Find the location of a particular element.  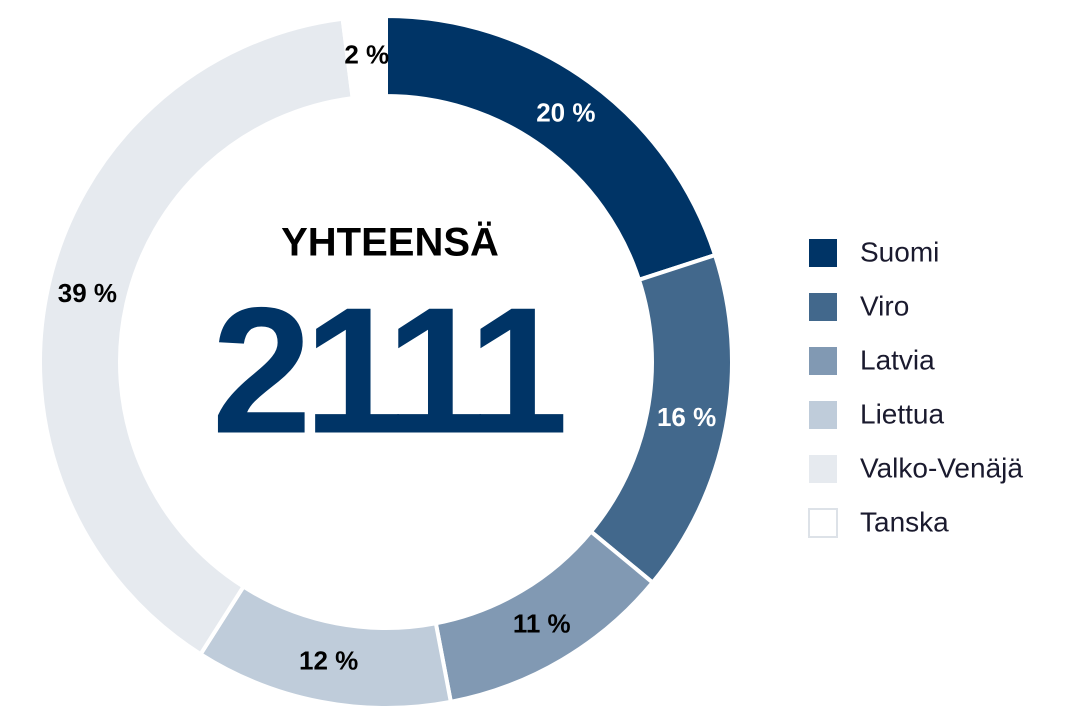

legend-label: Latvia is located at coordinates (897, 359).